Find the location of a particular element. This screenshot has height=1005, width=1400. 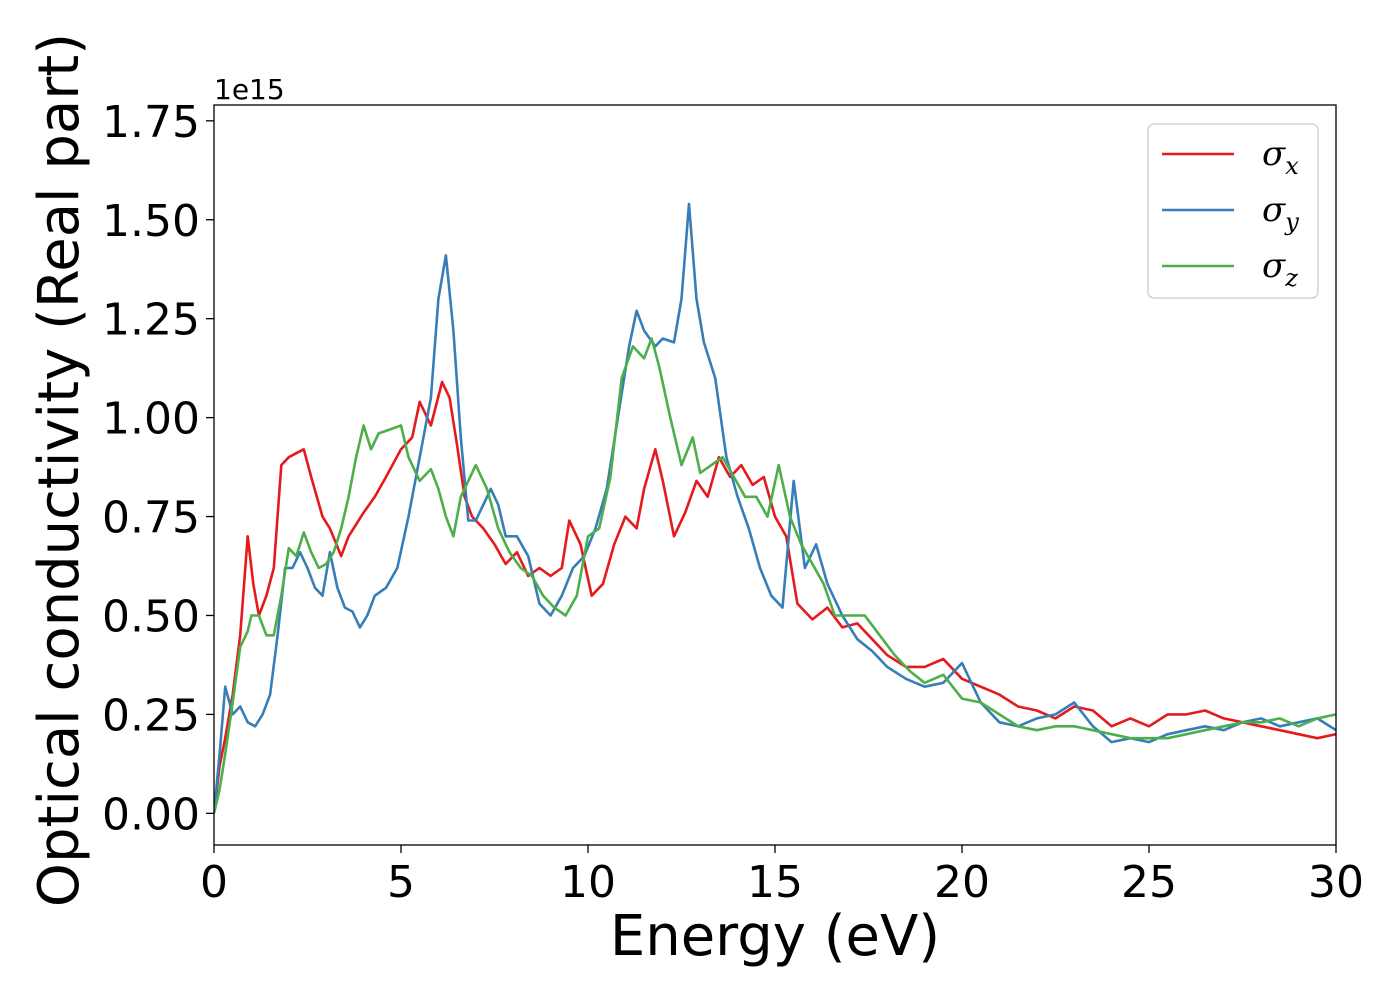

x-axis: 0 5 10 15 20 25 30 is located at coordinates (782, 876).